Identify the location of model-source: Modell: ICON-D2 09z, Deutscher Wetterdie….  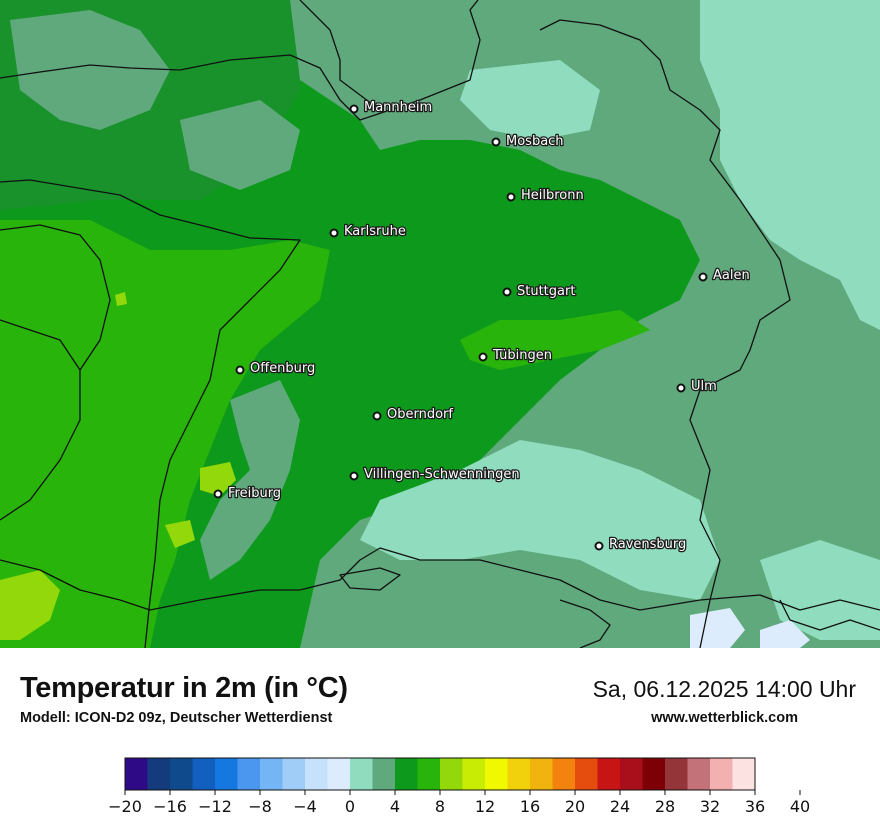
(176, 718).